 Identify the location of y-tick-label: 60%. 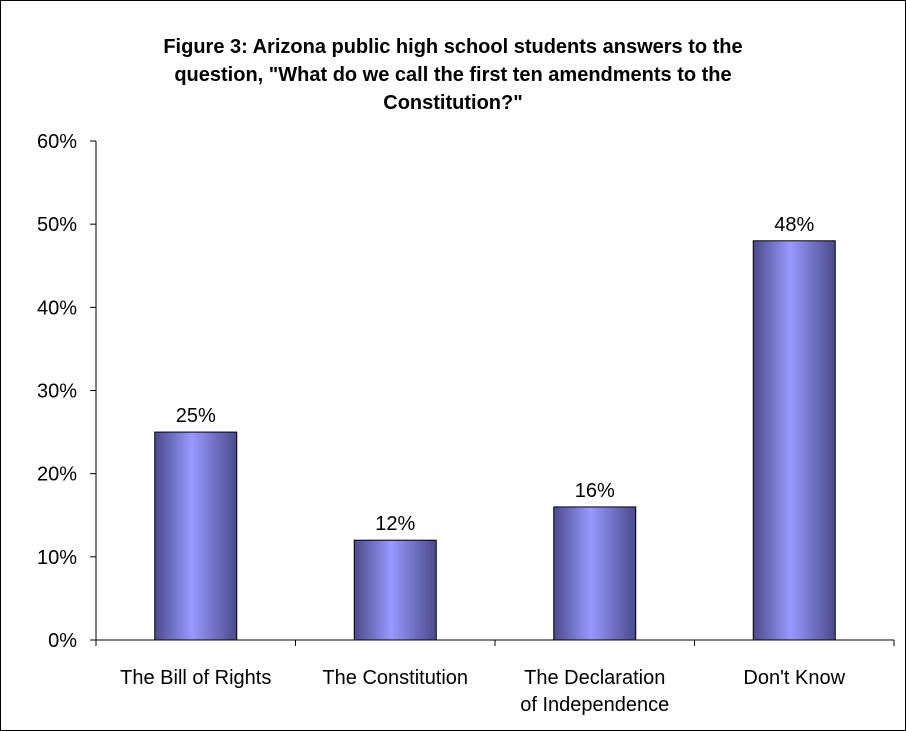
(57, 142).